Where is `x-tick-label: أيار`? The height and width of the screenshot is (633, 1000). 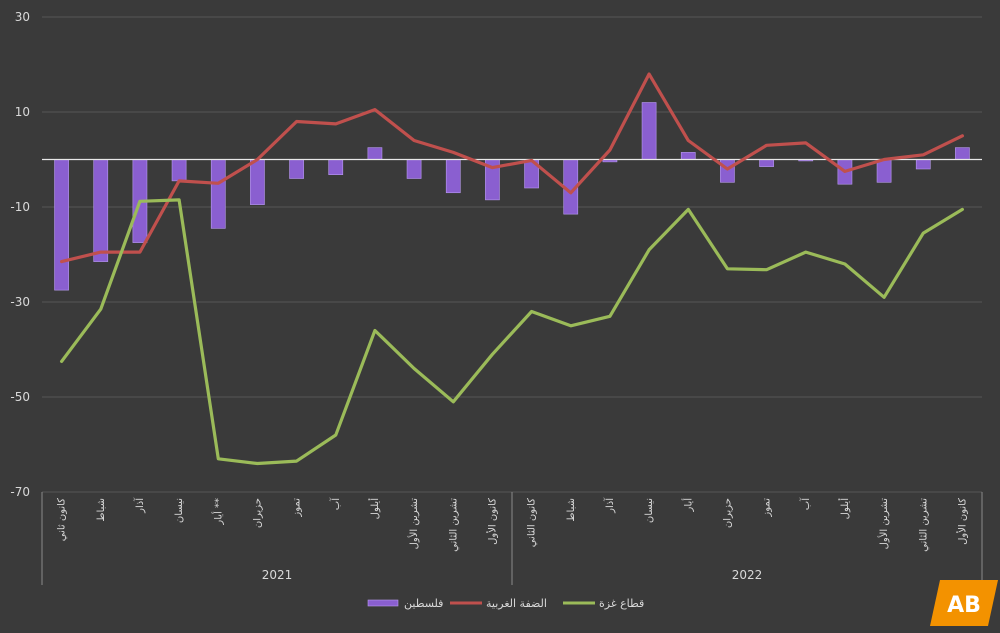 x-tick-label: أيار is located at coordinates (687, 505).